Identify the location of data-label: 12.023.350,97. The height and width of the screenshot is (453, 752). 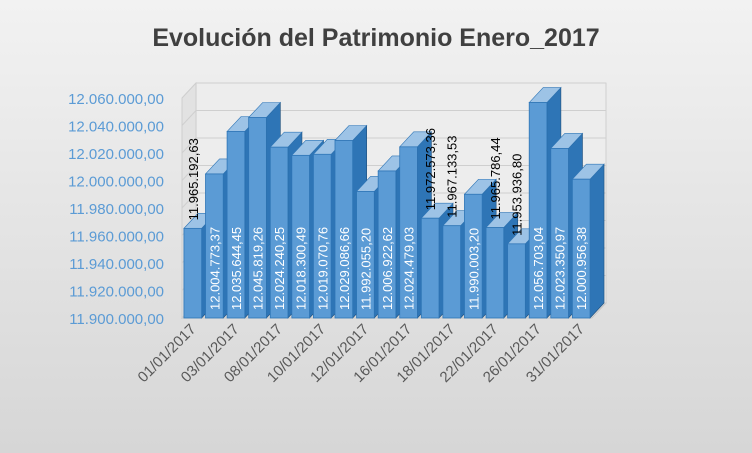
(560, 268).